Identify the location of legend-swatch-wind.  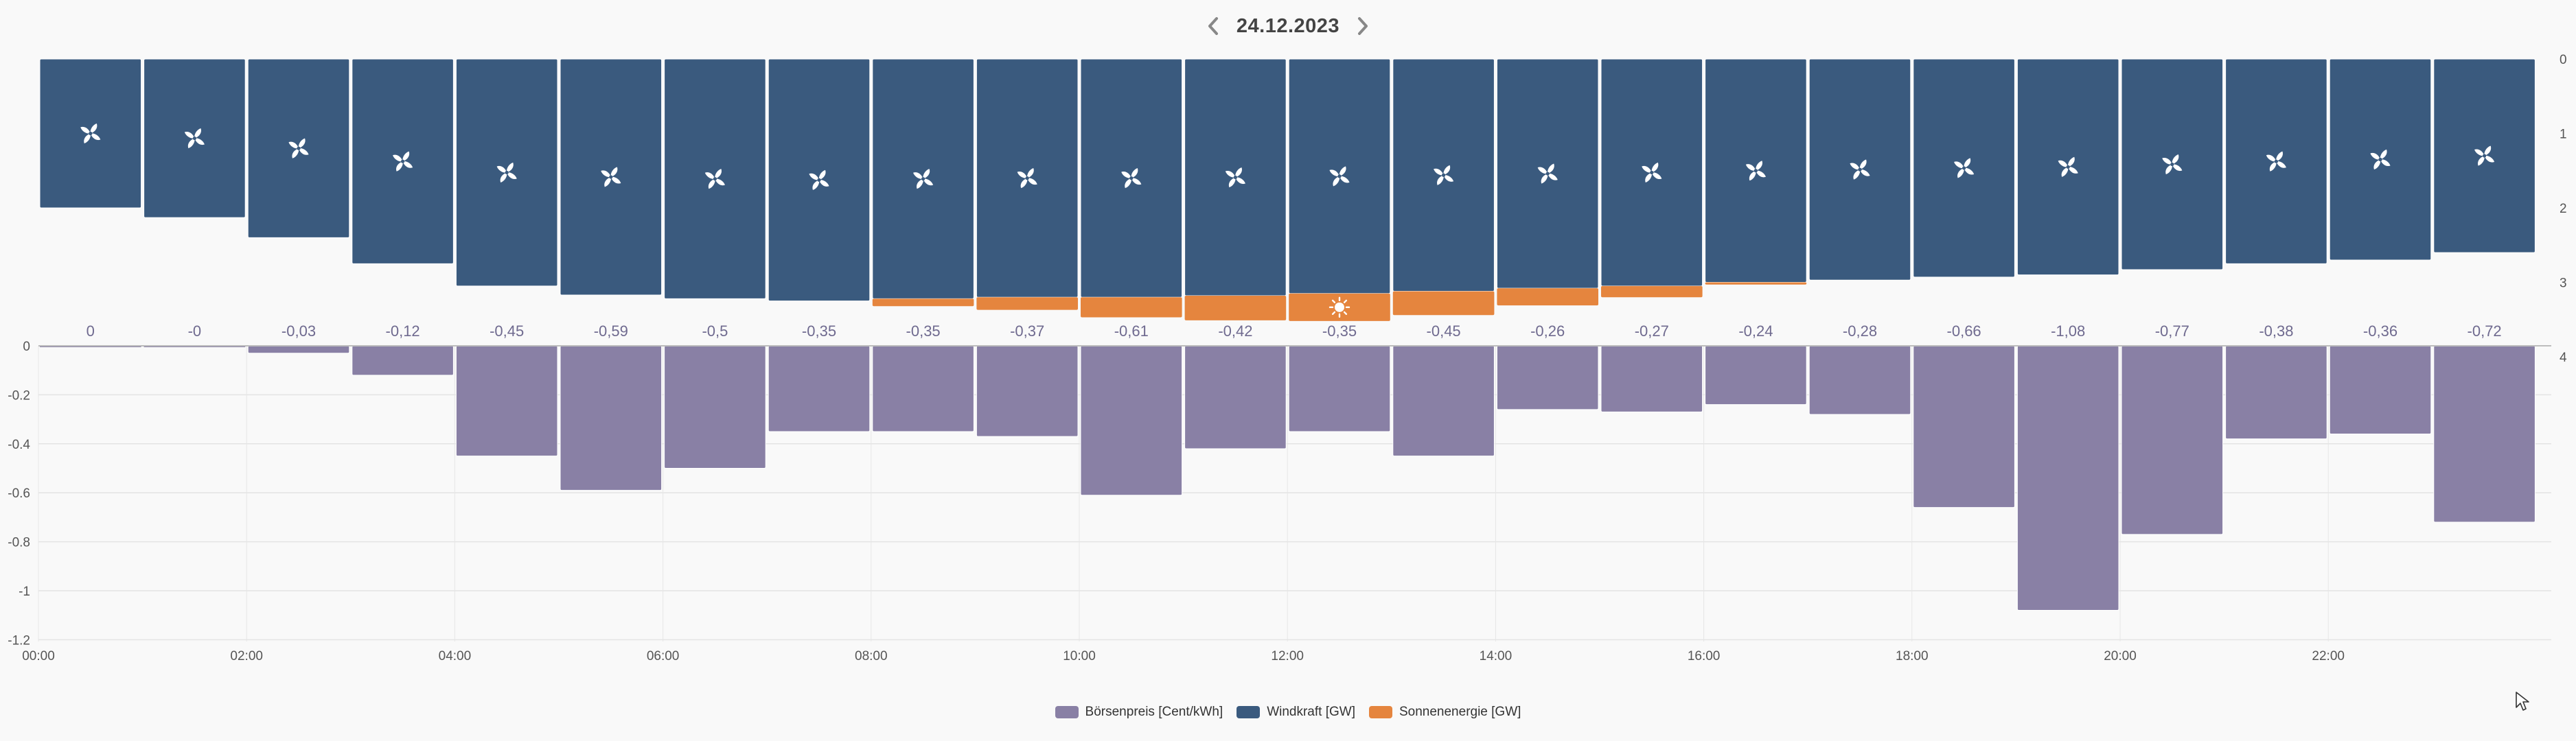
(1249, 712).